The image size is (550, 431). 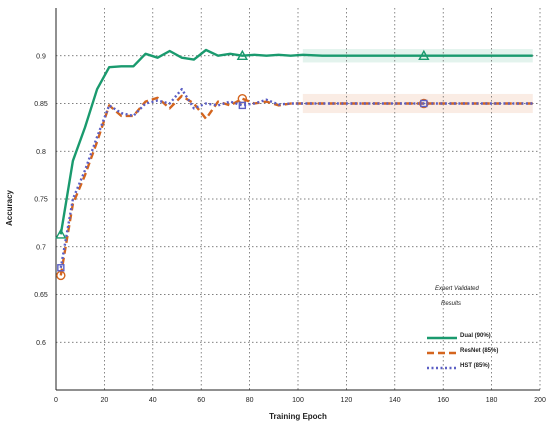 I want to click on x-axis-title: Training Epoch, so click(x=298, y=416).